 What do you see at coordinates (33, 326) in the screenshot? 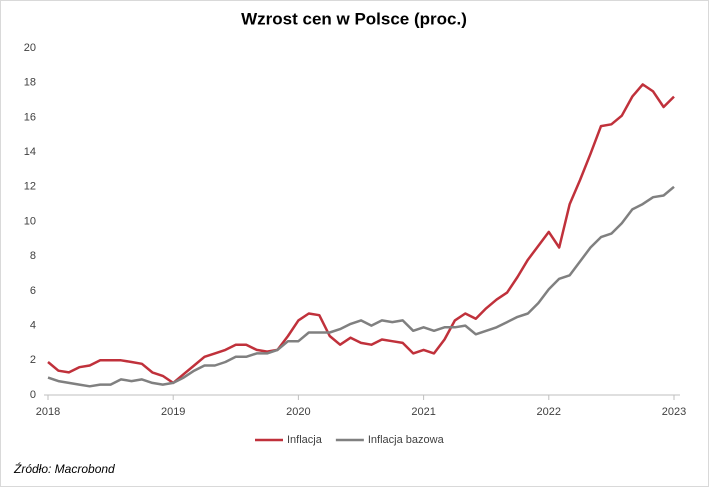
I see `y-tick-label: 4` at bounding box center [33, 326].